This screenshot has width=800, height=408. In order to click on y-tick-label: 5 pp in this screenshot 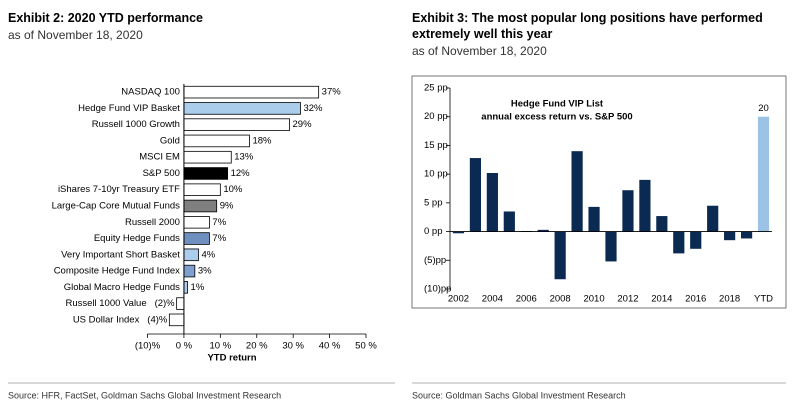, I will do `click(433, 202)`.